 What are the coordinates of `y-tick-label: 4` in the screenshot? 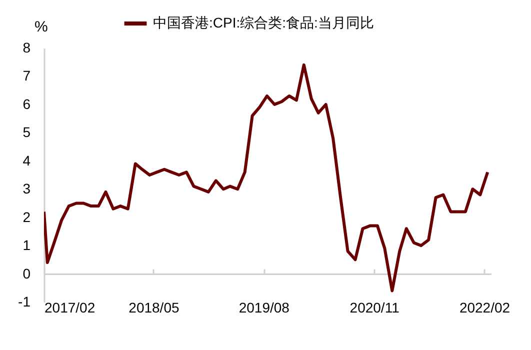 It's located at (26, 160).